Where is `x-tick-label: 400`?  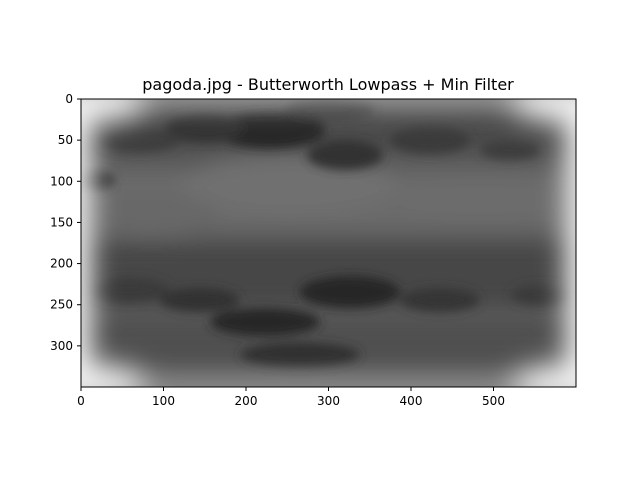
x-tick-label: 400 is located at coordinates (411, 401).